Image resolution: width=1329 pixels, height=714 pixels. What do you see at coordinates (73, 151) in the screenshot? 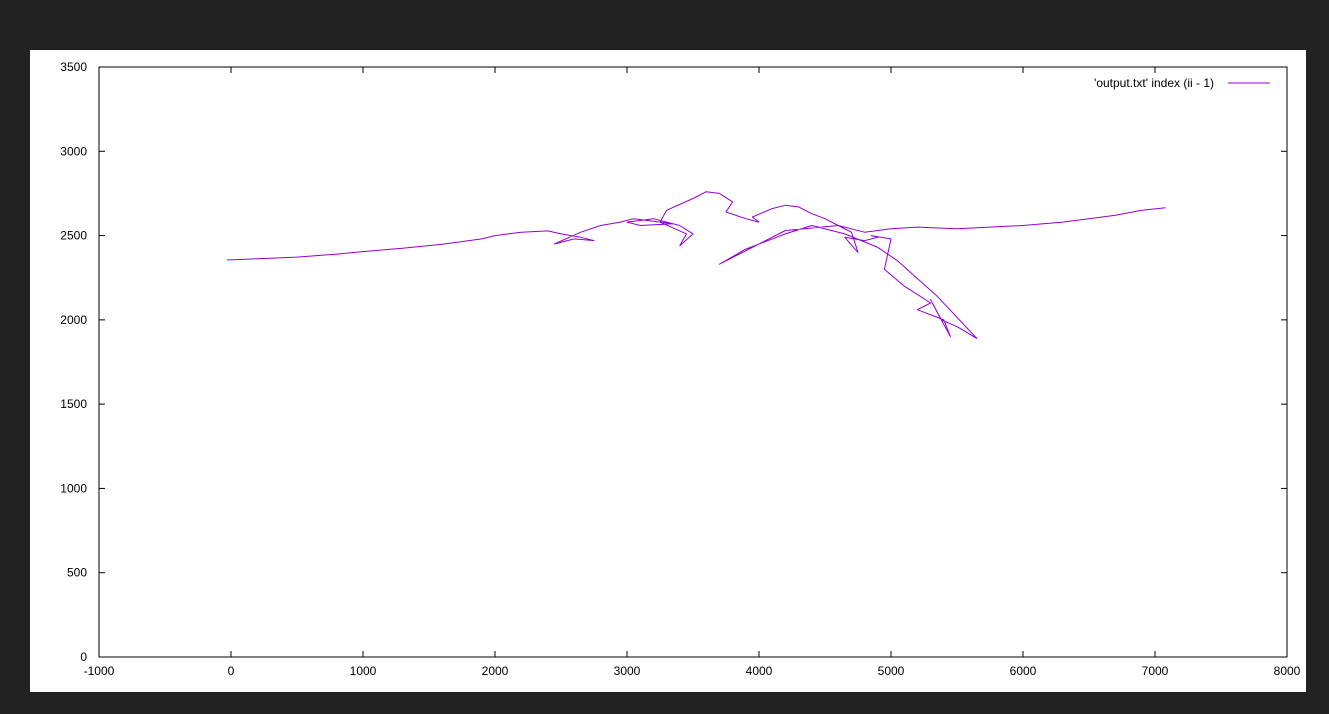
I see `y-tick-label: 3000` at bounding box center [73, 151].